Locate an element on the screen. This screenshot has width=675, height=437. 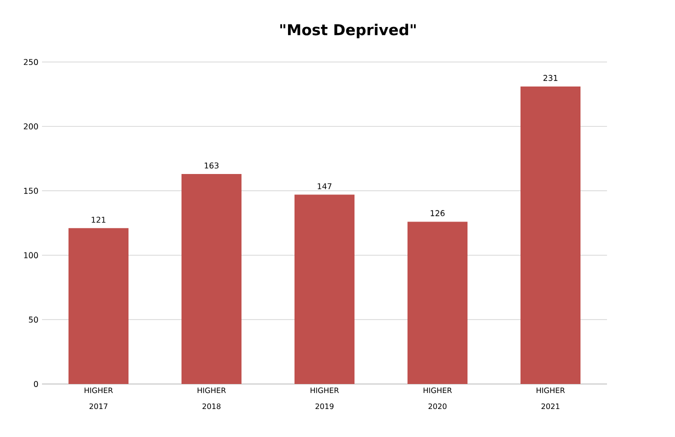
chart-title: "Most Deprived" is located at coordinates (348, 31).